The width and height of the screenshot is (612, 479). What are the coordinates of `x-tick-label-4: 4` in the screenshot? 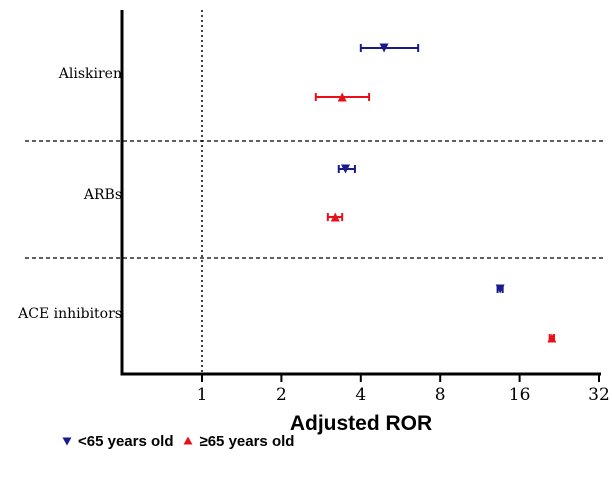 It's located at (360, 395).